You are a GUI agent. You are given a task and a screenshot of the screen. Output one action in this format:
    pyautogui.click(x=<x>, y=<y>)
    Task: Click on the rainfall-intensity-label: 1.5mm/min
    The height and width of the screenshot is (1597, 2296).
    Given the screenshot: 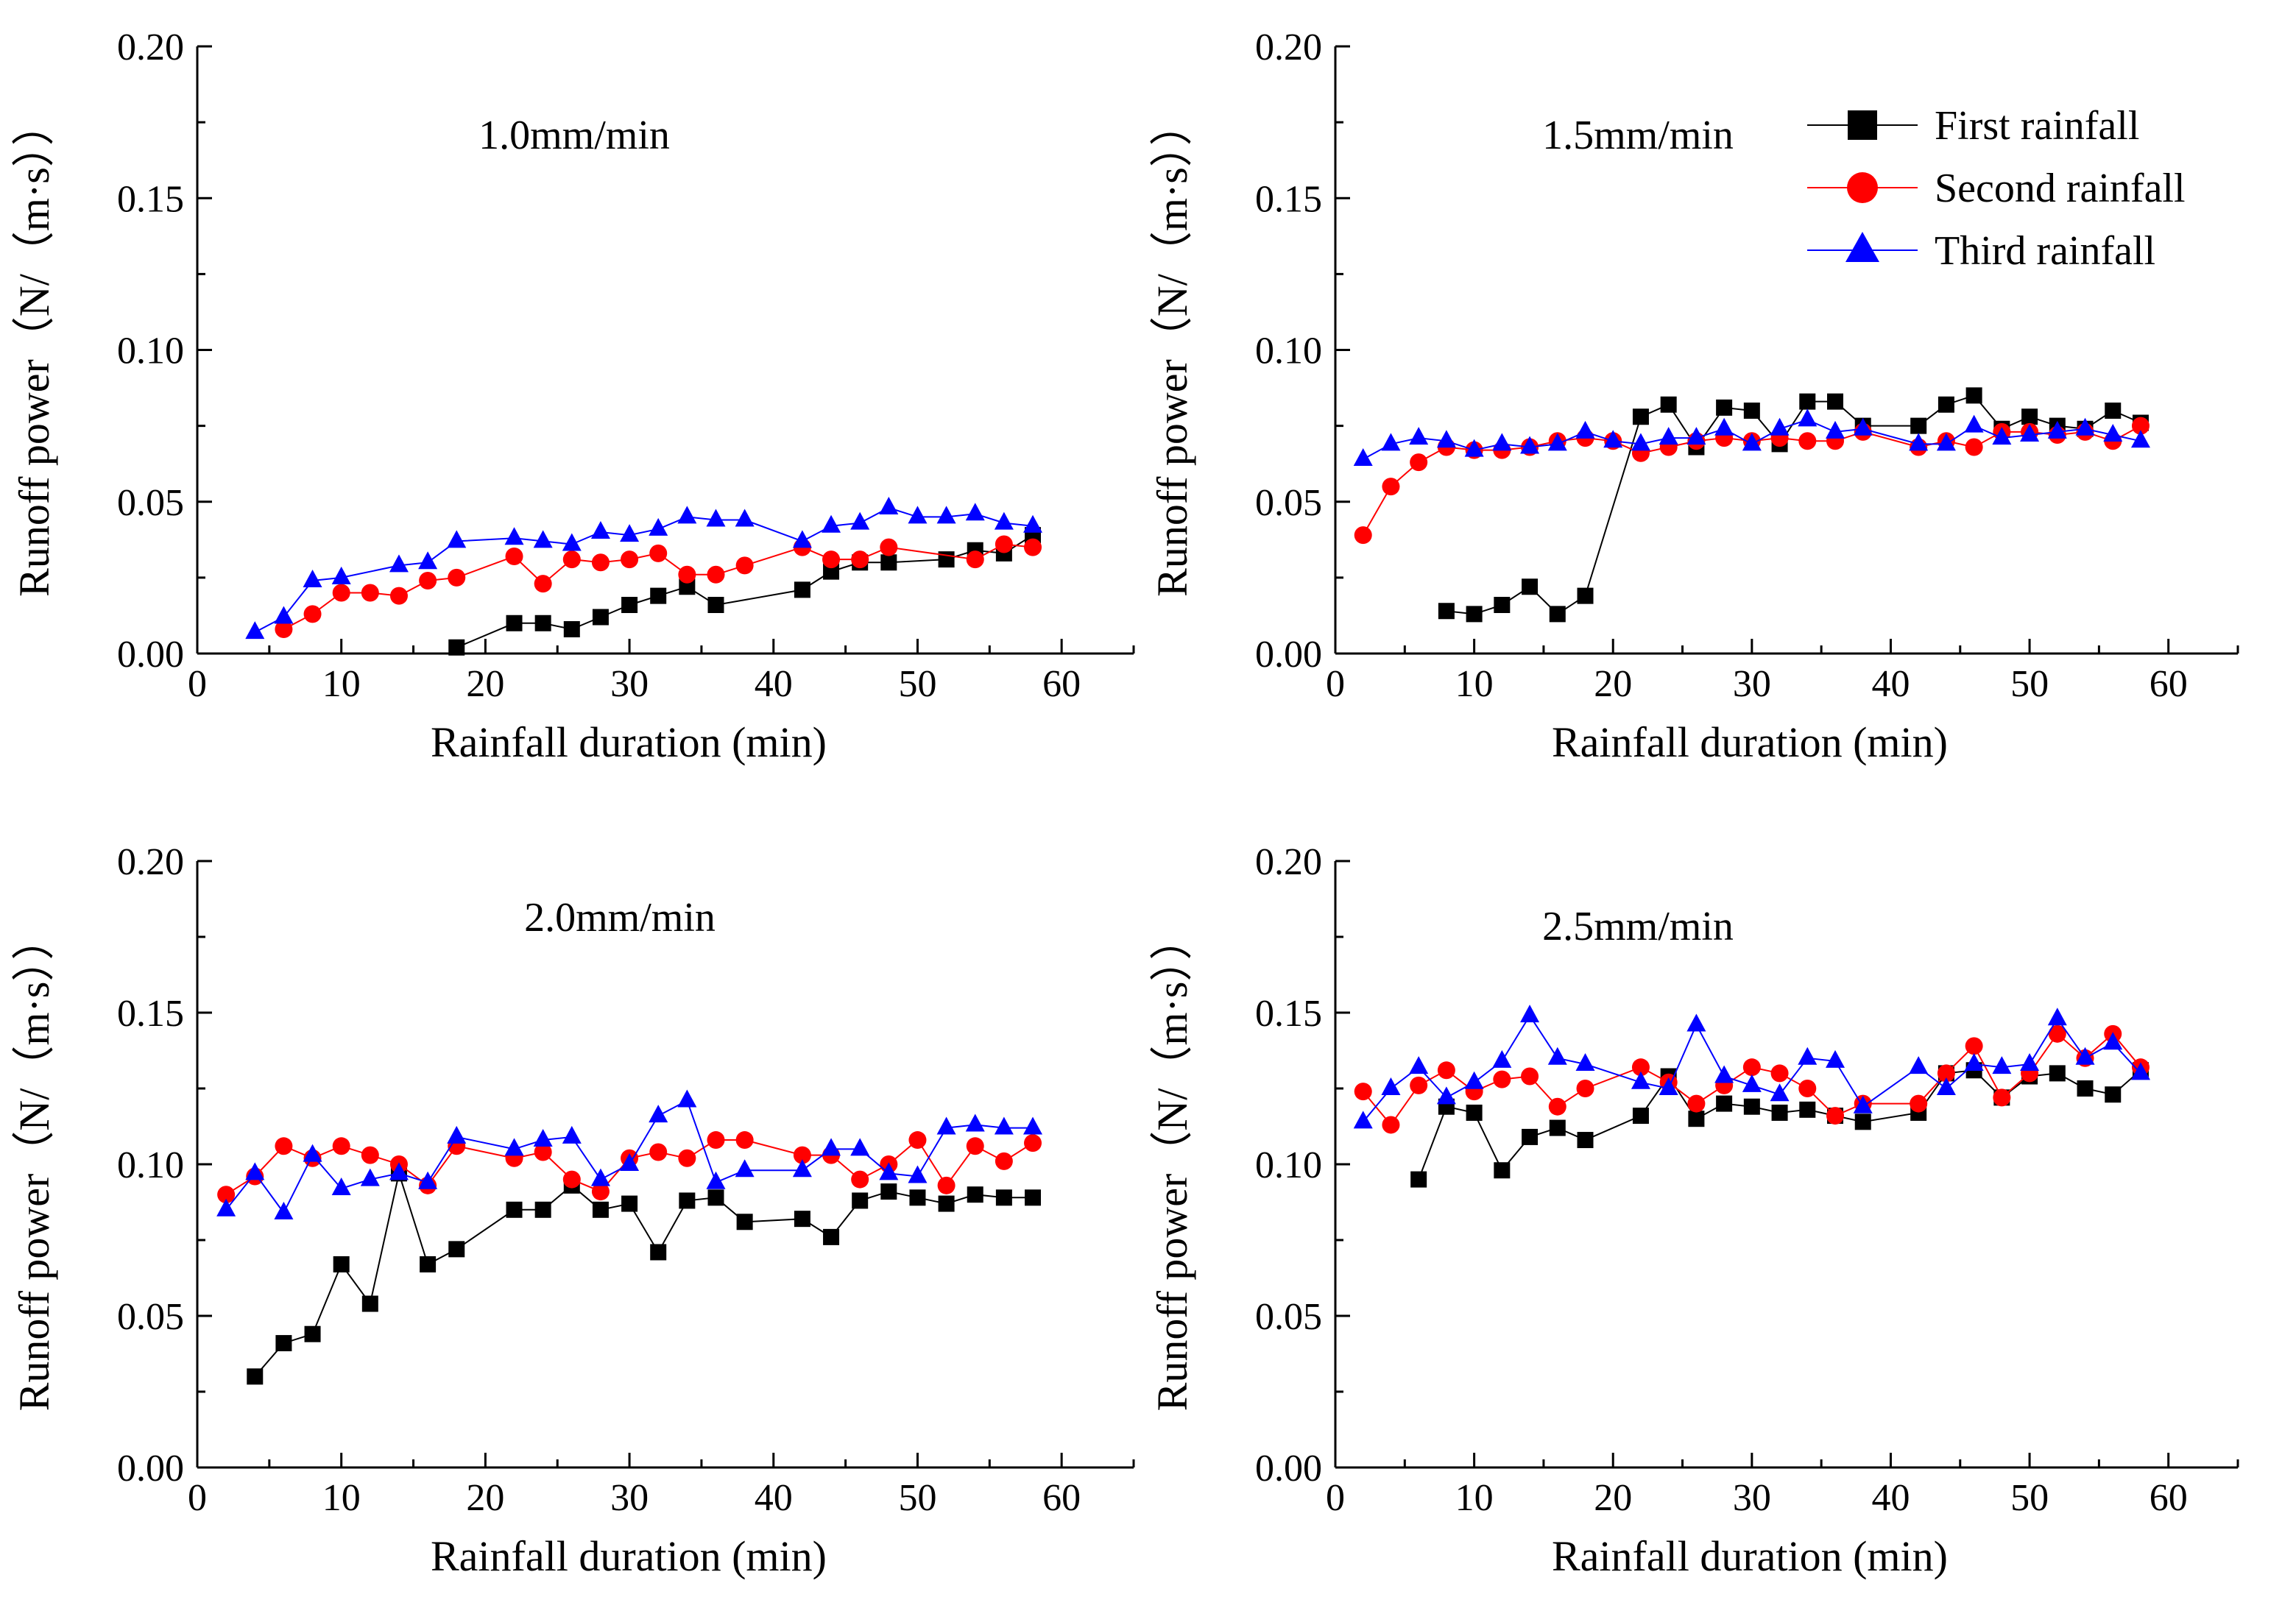 What is the action you would take?
    pyautogui.click(x=1638, y=135)
    